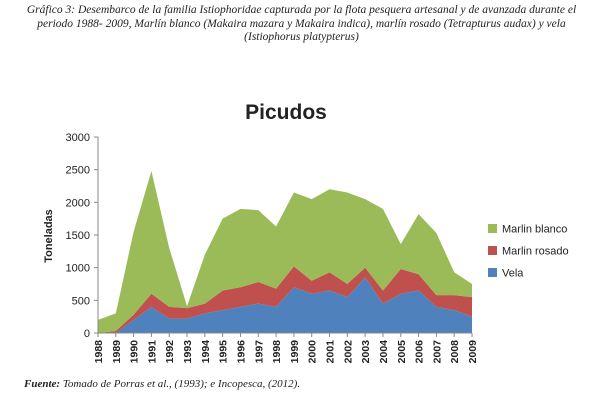 Image resolution: width=603 pixels, height=401 pixels. Describe the element at coordinates (277, 352) in the screenshot. I see `x-tick-label: 1998` at that location.